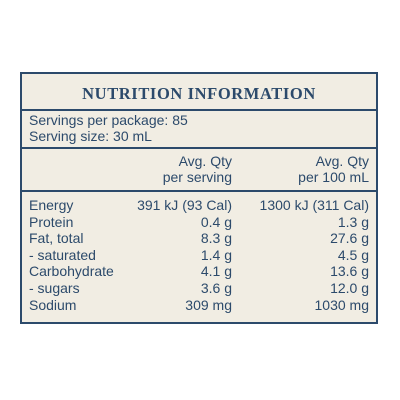 This screenshot has height=400, width=400. What do you see at coordinates (216, 254) in the screenshot?
I see `value-per-serving: 1.4 g` at bounding box center [216, 254].